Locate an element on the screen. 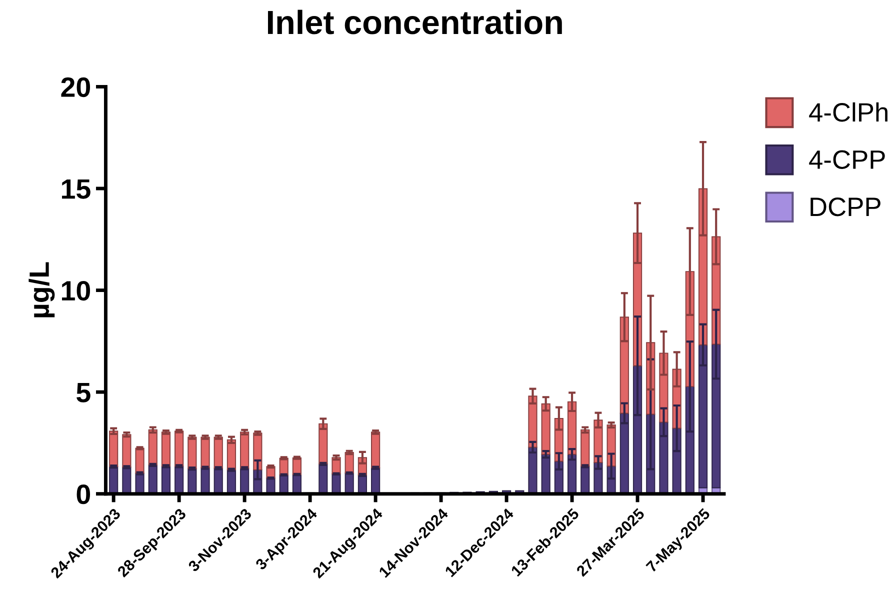 The width and height of the screenshot is (896, 590). chart-title: Inlet concentration is located at coordinates (415, 22).